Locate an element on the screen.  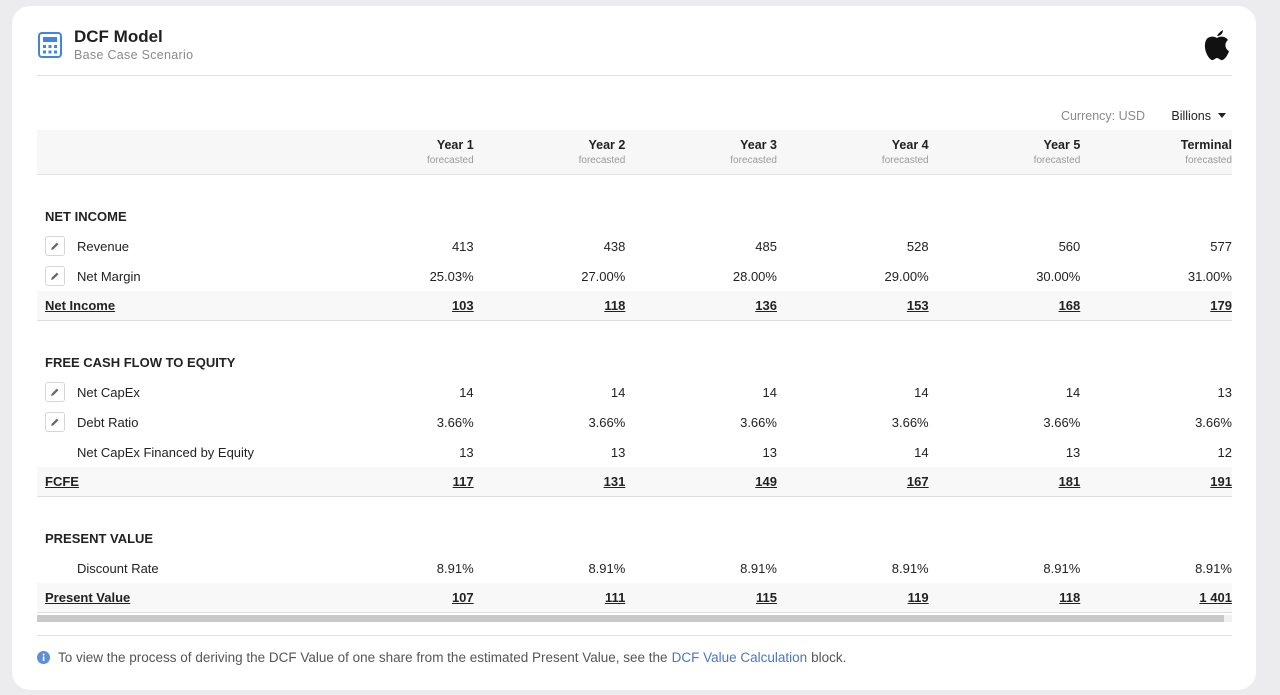
total-cell: 115 is located at coordinates (701, 597).